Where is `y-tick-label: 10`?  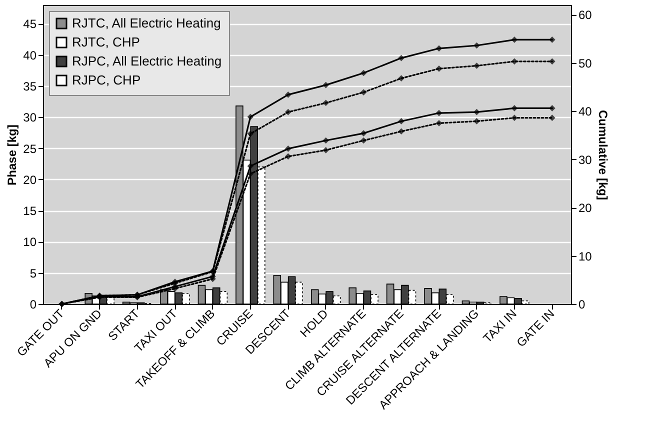 y-tick-label: 10 is located at coordinates (30, 242).